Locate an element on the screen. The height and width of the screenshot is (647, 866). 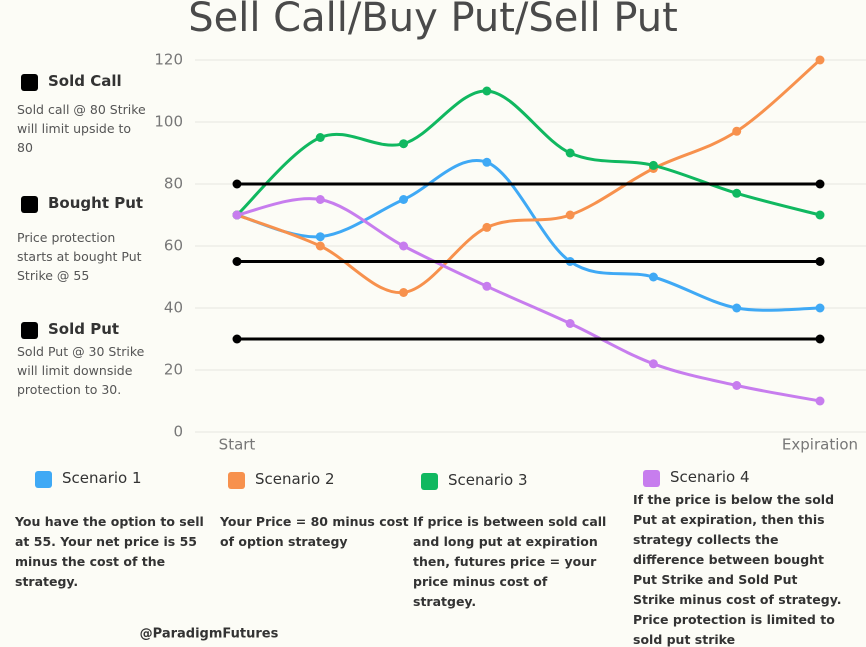
x-tick-label: Start is located at coordinates (237, 445).